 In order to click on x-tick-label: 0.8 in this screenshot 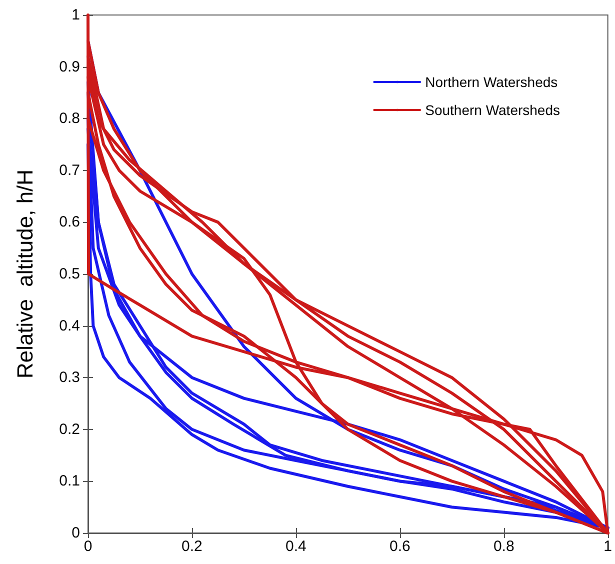, I will do `click(503, 546)`.